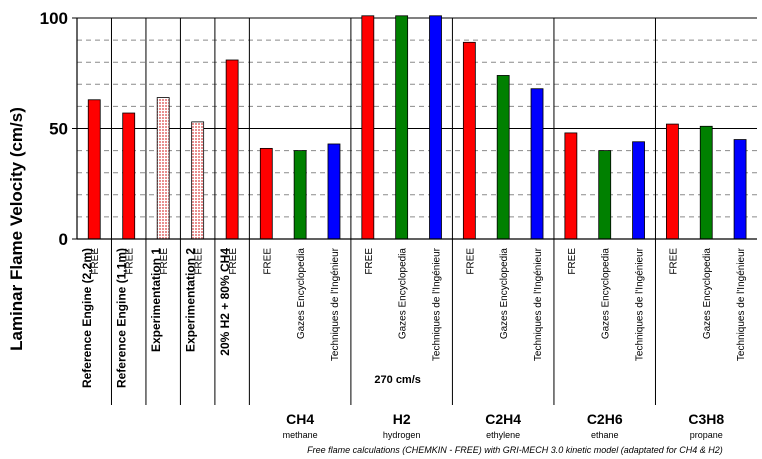  What do you see at coordinates (503, 435) in the screenshot?
I see `group-sublabel: ethylene` at bounding box center [503, 435].